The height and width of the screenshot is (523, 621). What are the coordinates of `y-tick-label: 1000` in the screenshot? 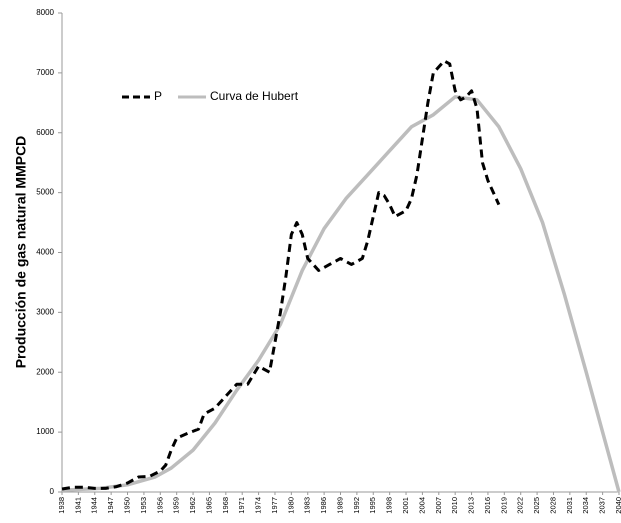 It's located at (45, 431).